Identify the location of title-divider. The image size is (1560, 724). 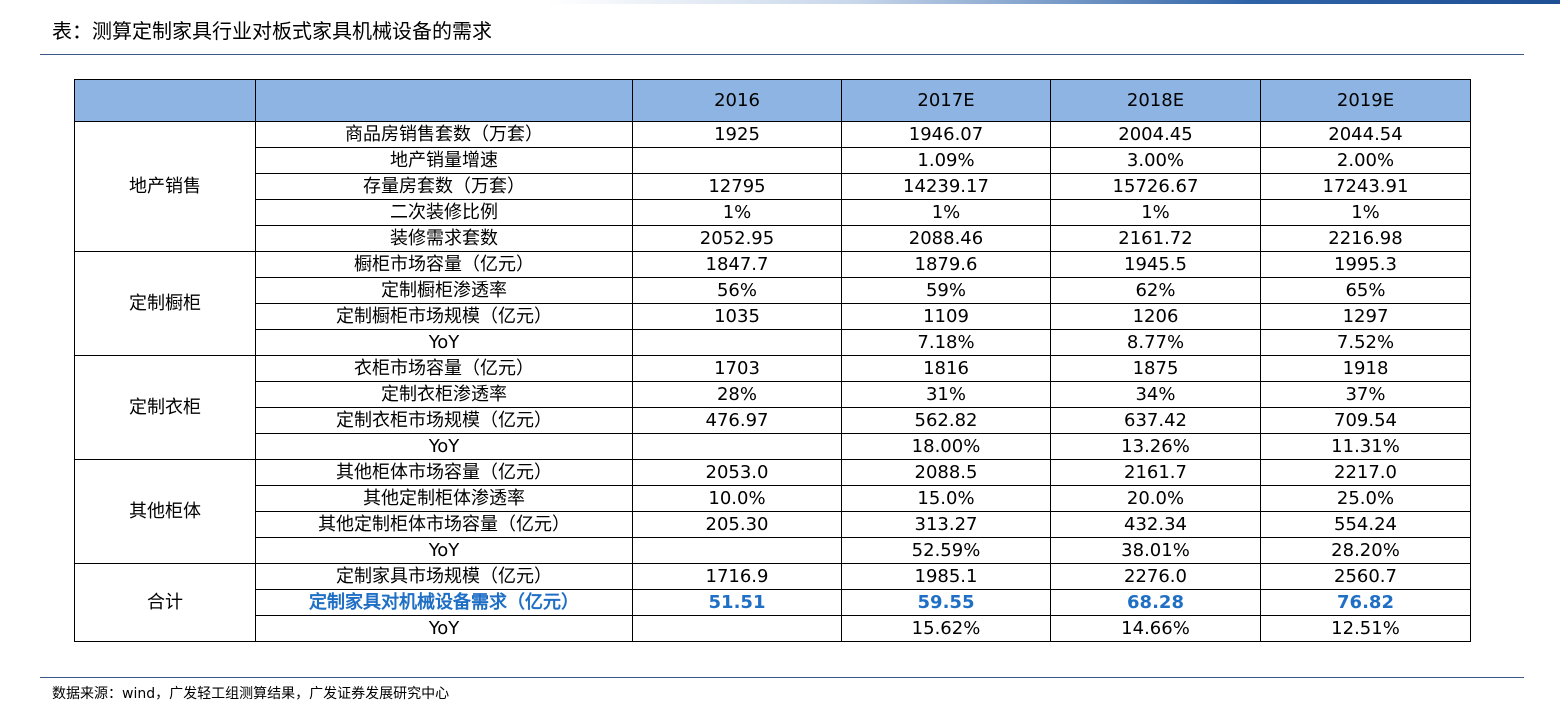
(782, 54).